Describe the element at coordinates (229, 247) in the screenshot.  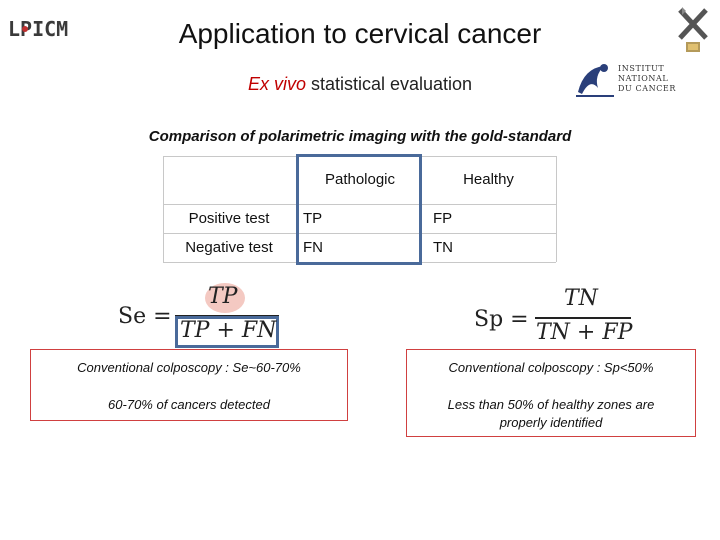
I see `row-label-negative: Negative test` at that location.